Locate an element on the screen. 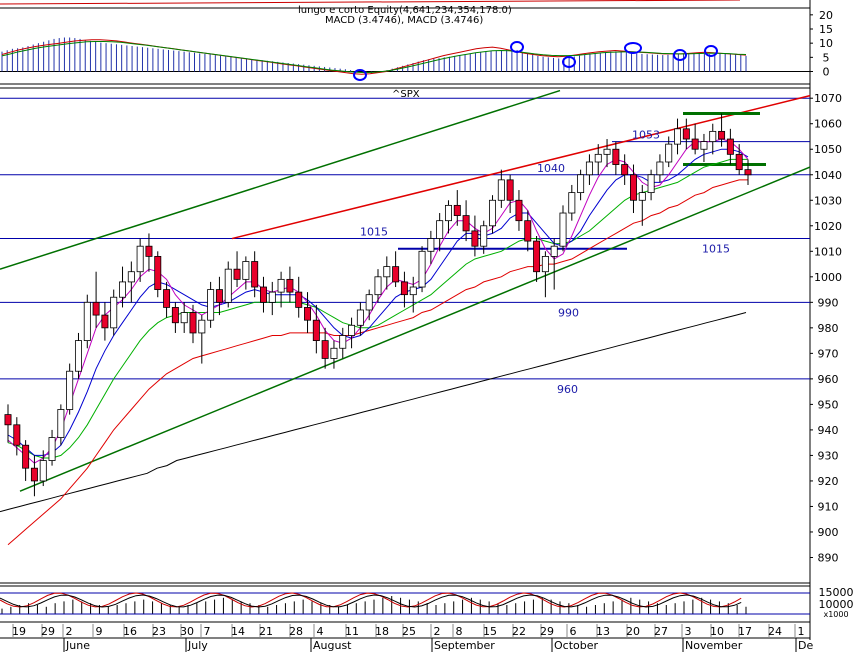  top-red-line is located at coordinates (370, 2).